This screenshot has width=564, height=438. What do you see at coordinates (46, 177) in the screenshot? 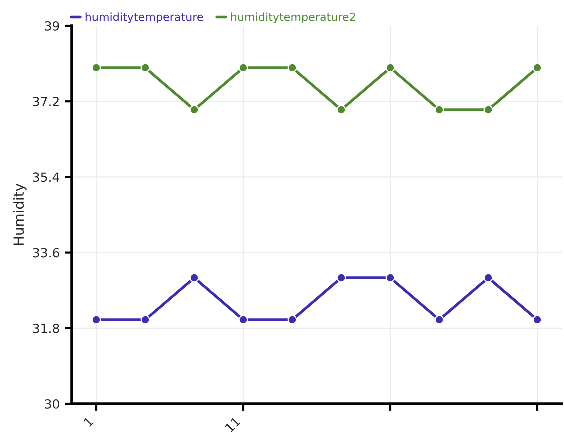
I see `y-tick-label: 35.4` at bounding box center [46, 177].